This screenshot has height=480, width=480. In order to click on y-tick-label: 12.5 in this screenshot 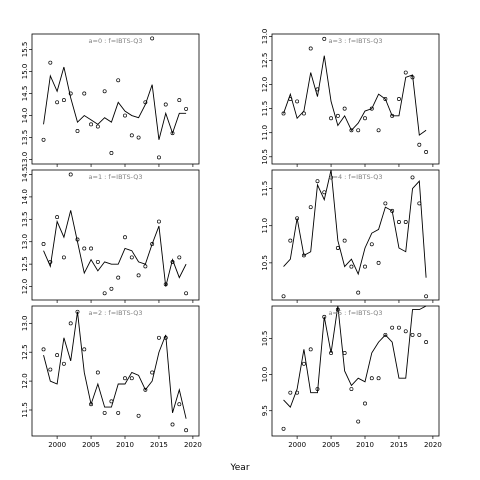, I will do `click(25, 264)`.